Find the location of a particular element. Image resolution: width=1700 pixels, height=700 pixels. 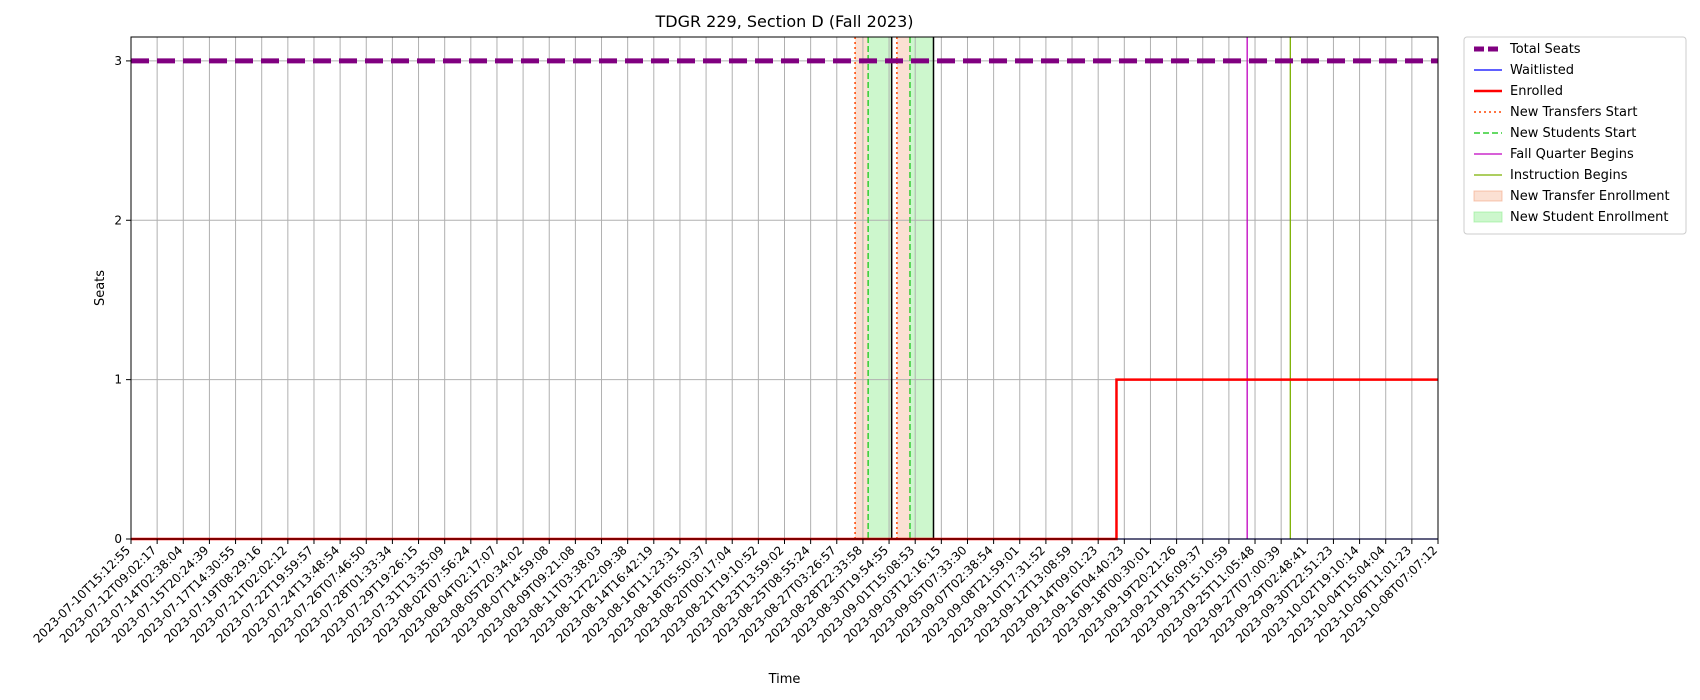

legend-entry: Total Seats is located at coordinates (1545, 49).